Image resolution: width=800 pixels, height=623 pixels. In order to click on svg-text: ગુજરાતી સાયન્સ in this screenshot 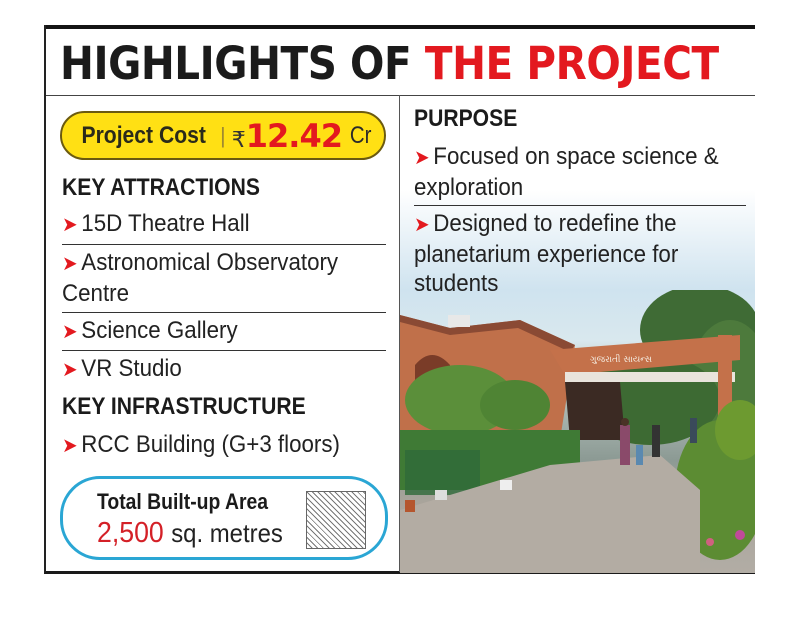, I will do `click(621, 359)`.